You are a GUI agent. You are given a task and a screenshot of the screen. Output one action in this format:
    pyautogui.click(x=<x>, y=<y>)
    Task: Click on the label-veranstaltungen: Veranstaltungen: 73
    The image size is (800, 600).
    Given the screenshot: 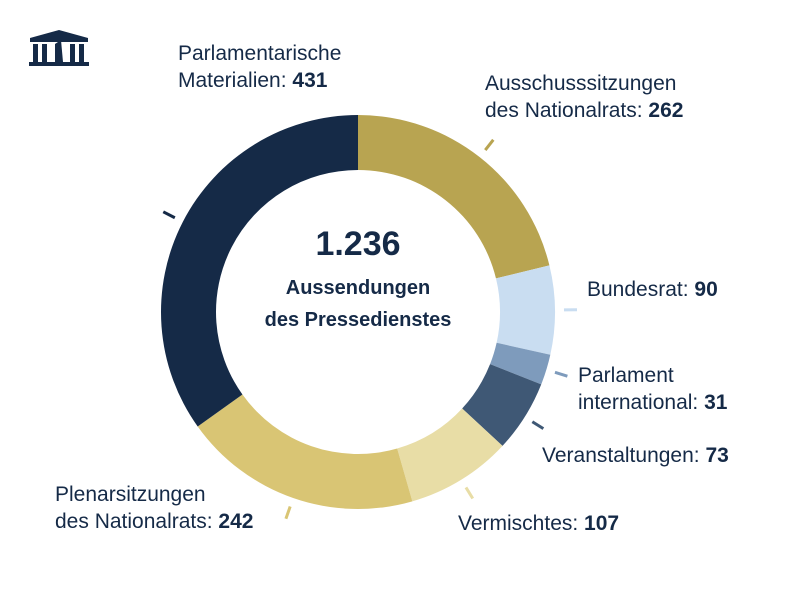 What is the action you would take?
    pyautogui.click(x=635, y=455)
    